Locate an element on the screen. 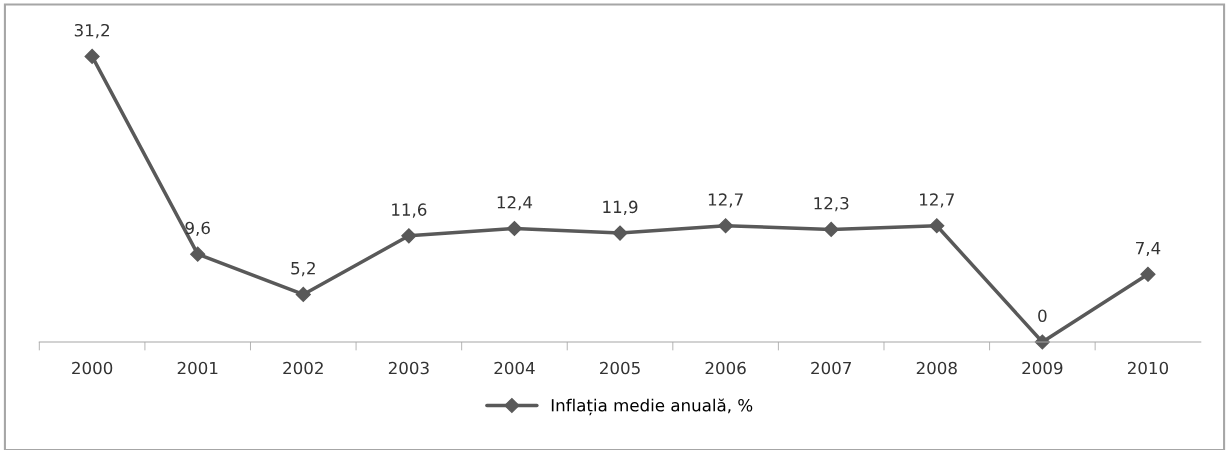 The width and height of the screenshot is (1229, 450). x-tick-label: 2010 is located at coordinates (1148, 368).